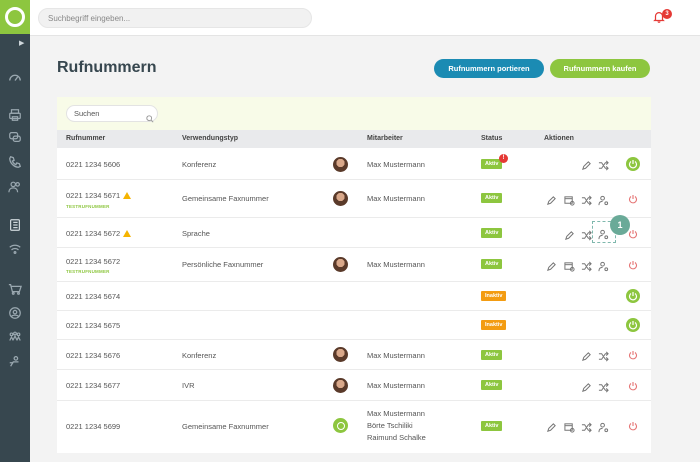 The width and height of the screenshot is (700, 462). Describe the element at coordinates (175, 18) in the screenshot. I see `global-search-input` at that location.